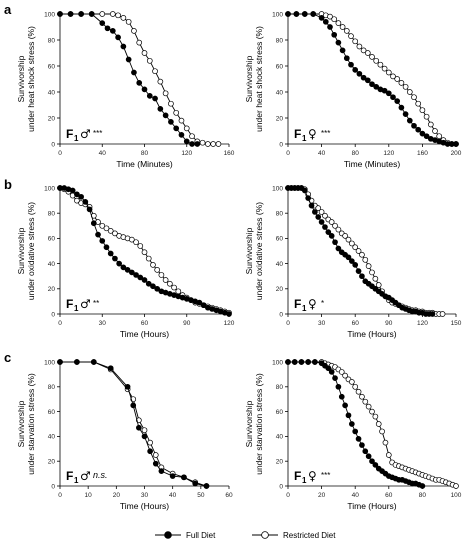 The image size is (467, 550). What do you see at coordinates (144, 164) in the screenshot?
I see `x-axis-label: Time (Minutes)` at bounding box center [144, 164].